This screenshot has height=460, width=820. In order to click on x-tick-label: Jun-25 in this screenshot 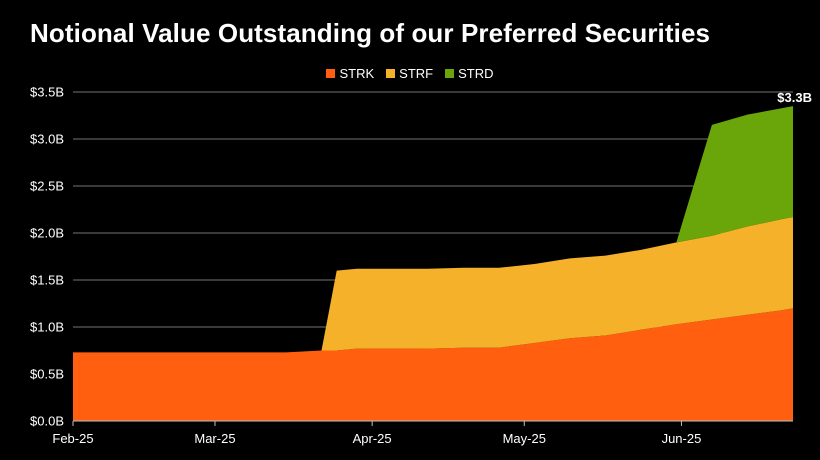, I will do `click(682, 438)`.